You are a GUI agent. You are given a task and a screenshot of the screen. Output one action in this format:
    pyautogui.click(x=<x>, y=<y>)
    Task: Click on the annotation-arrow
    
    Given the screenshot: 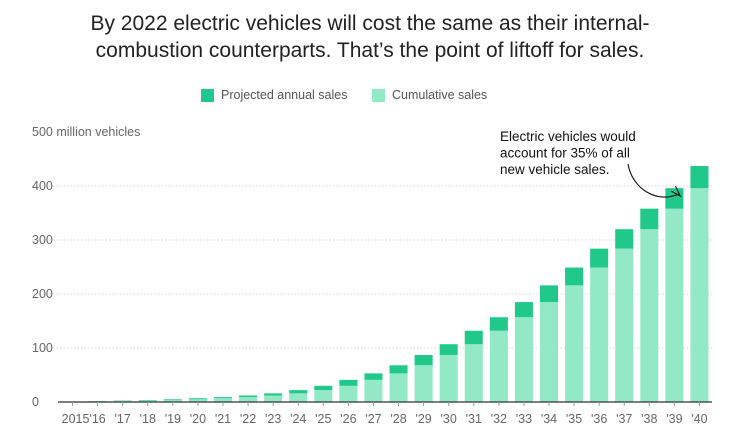 What is the action you would take?
    pyautogui.click(x=653, y=180)
    